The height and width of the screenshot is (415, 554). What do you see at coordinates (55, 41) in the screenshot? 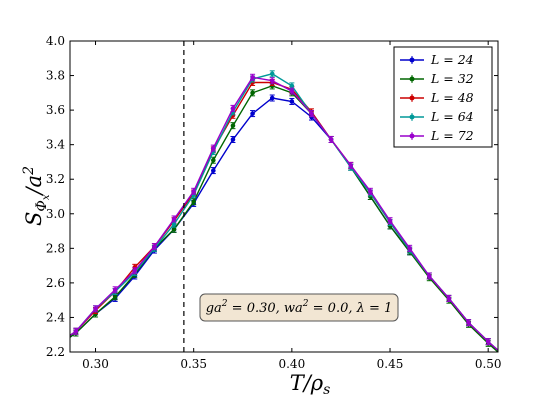
I see `y-tick-label: 4.0` at bounding box center [55, 41].